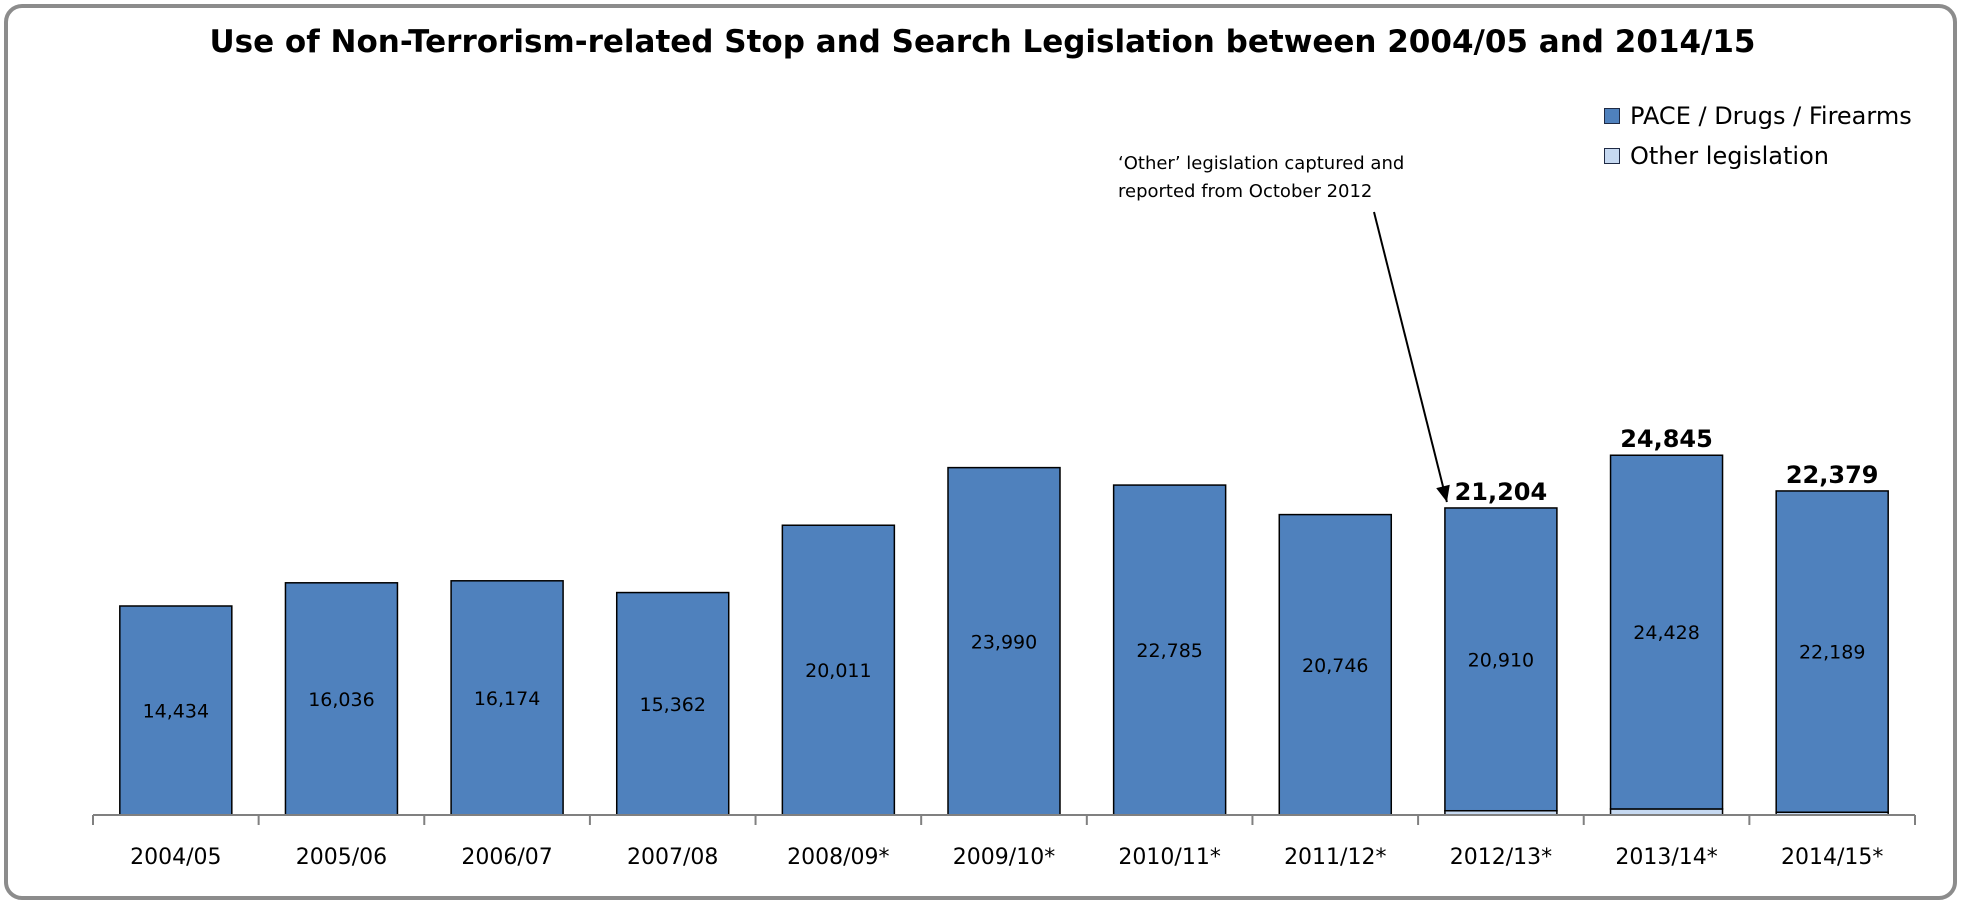 This screenshot has height=908, width=1965. I want to click on legend-item-pace: PACE / Drugs / Firearms, so click(1758, 116).